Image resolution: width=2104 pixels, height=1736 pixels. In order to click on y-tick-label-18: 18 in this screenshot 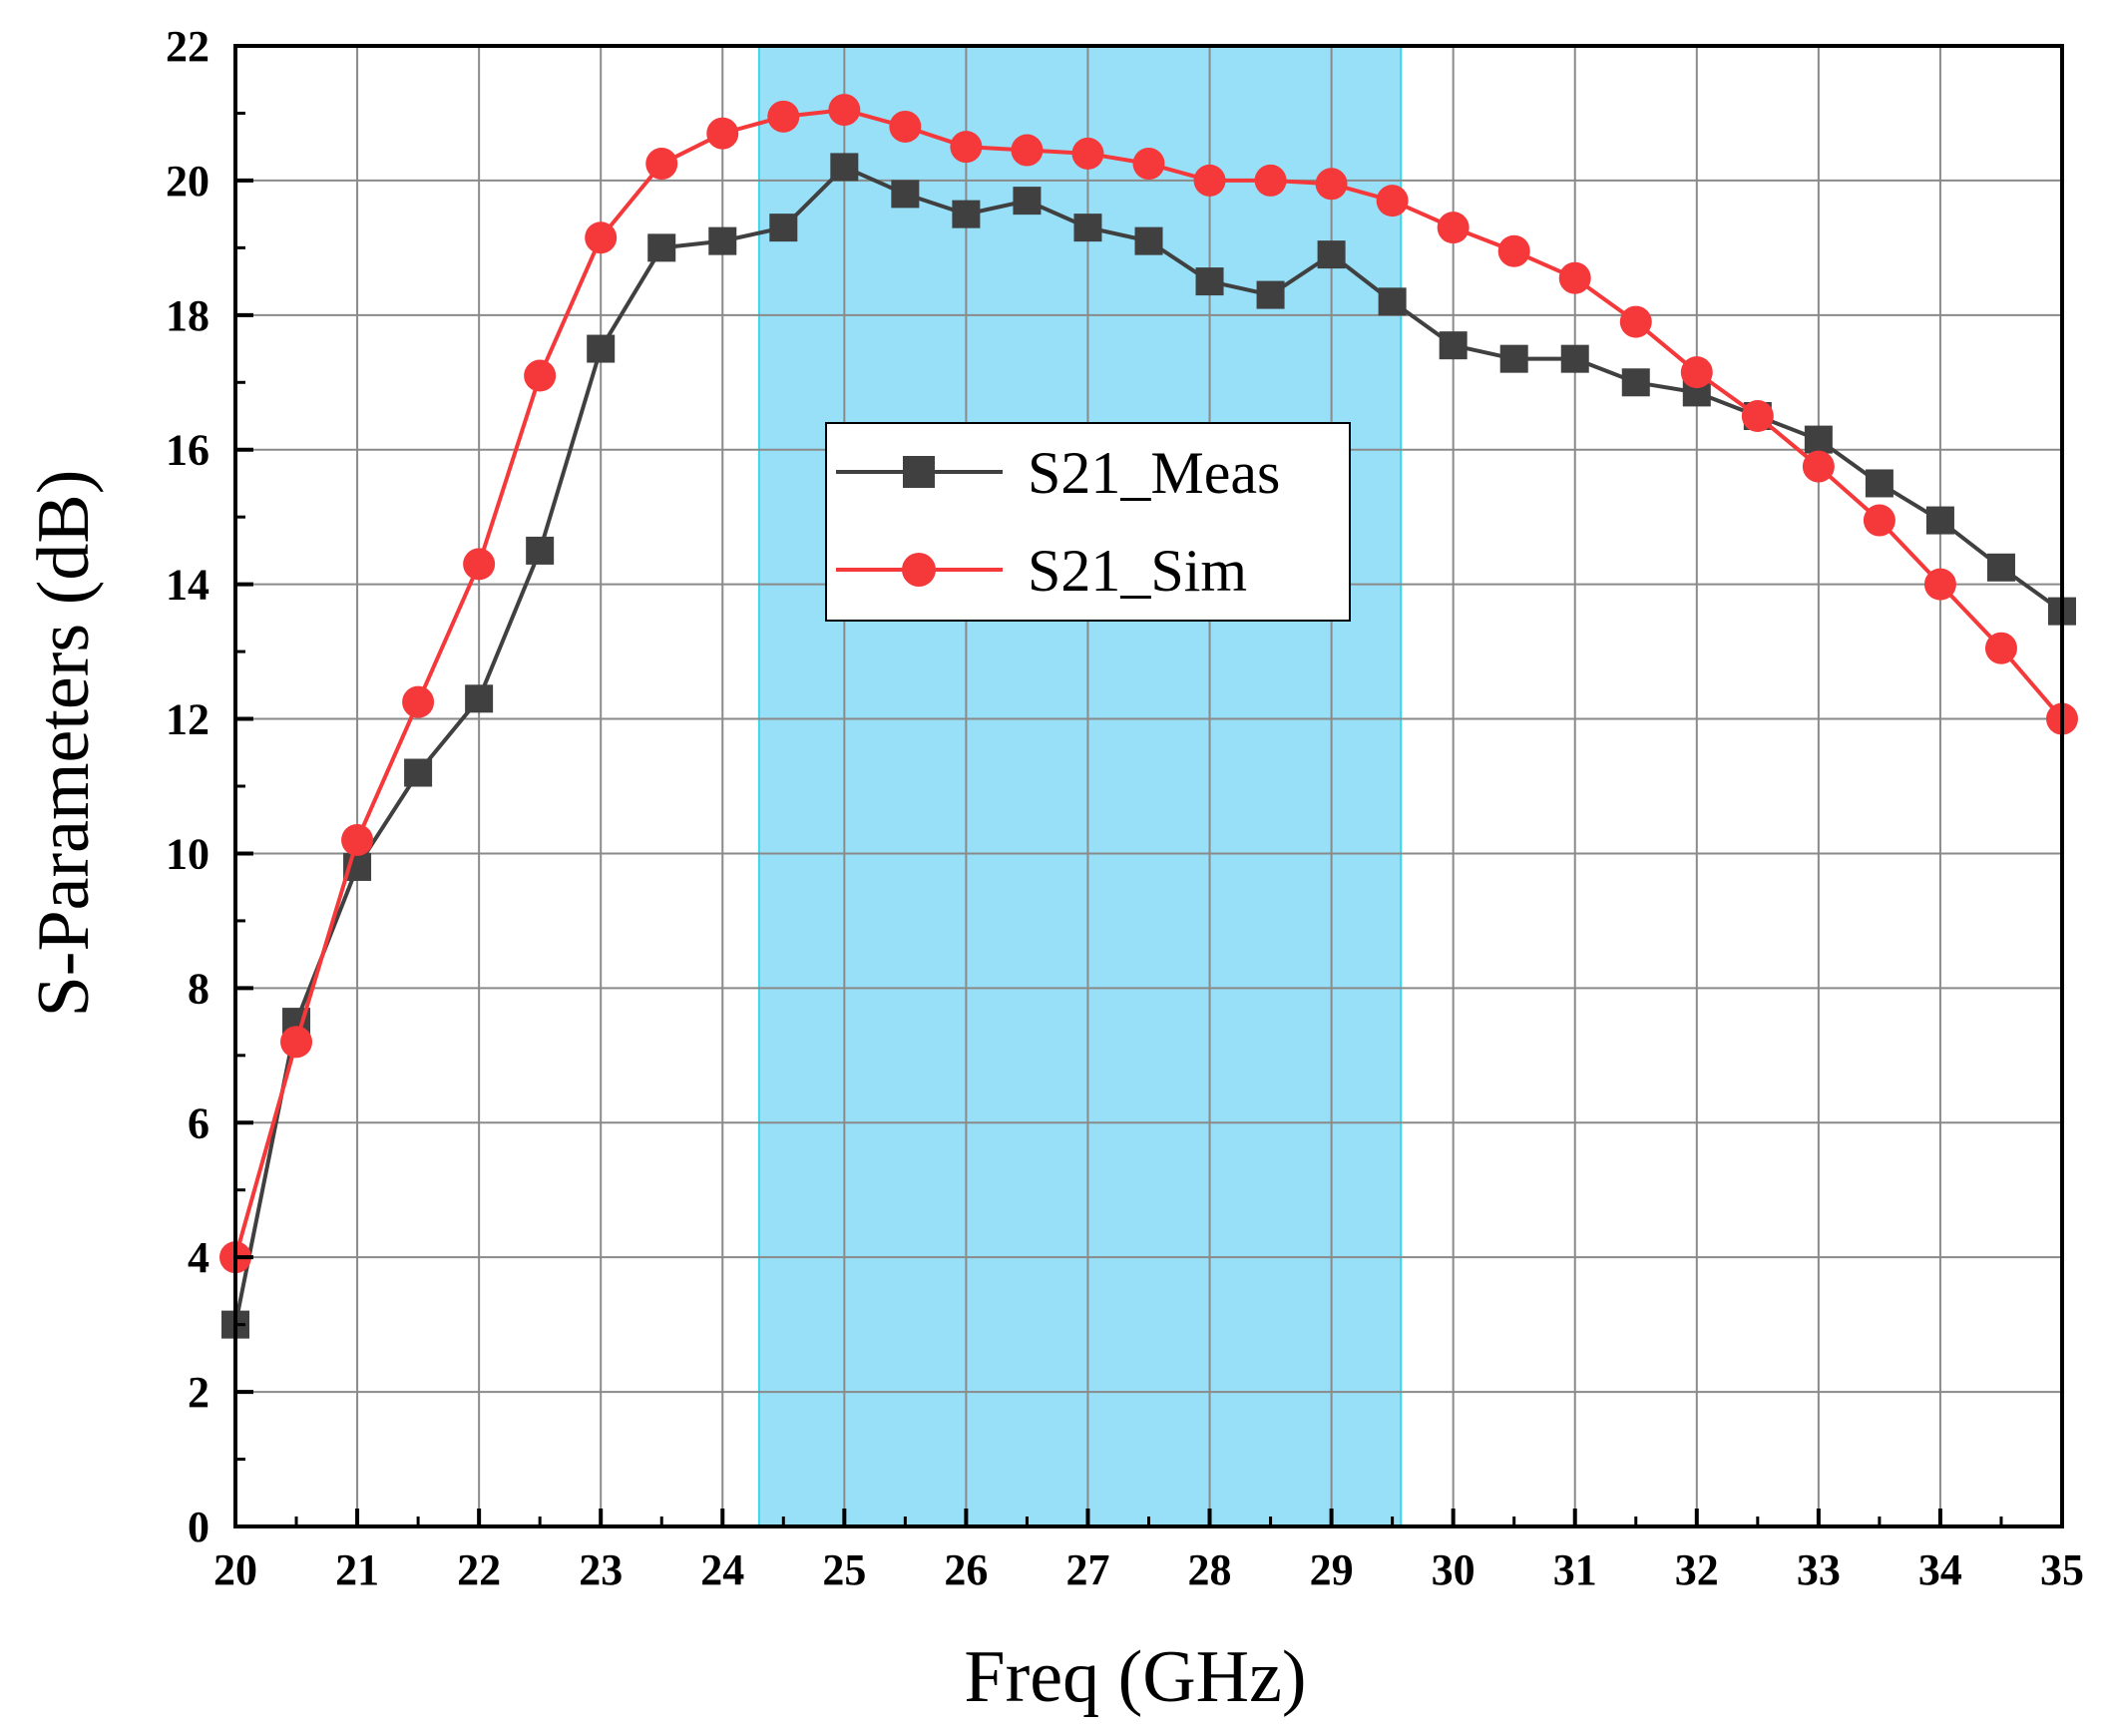, I will do `click(188, 315)`.